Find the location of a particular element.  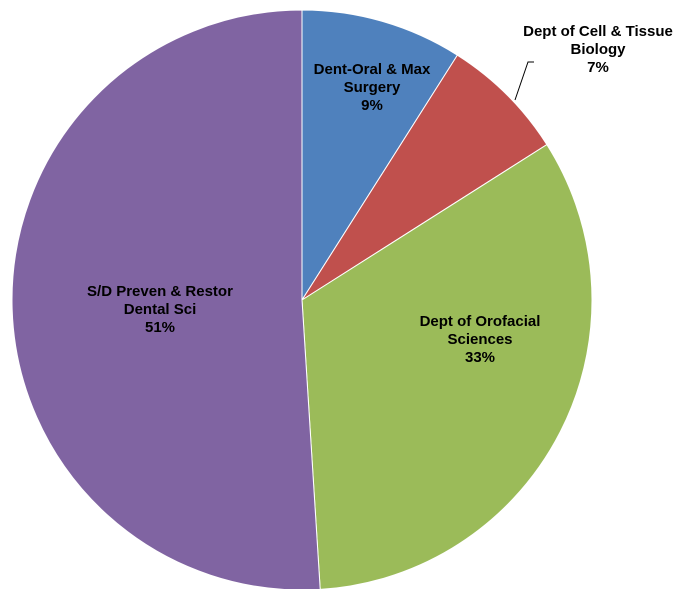

slice-label: Dept of Cell & Tissue Biology 7% is located at coordinates (598, 50).